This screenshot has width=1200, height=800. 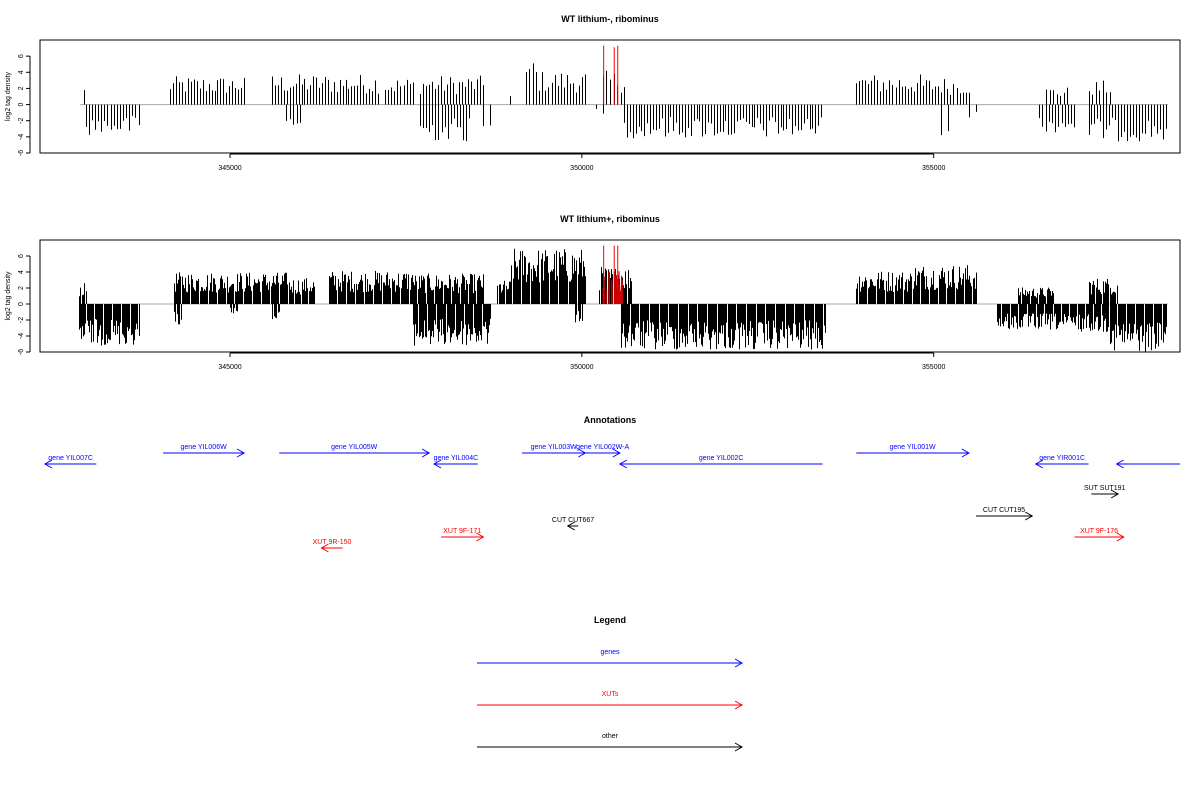 I want to click on annotation-feature: gene YIL001W, so click(x=913, y=451).